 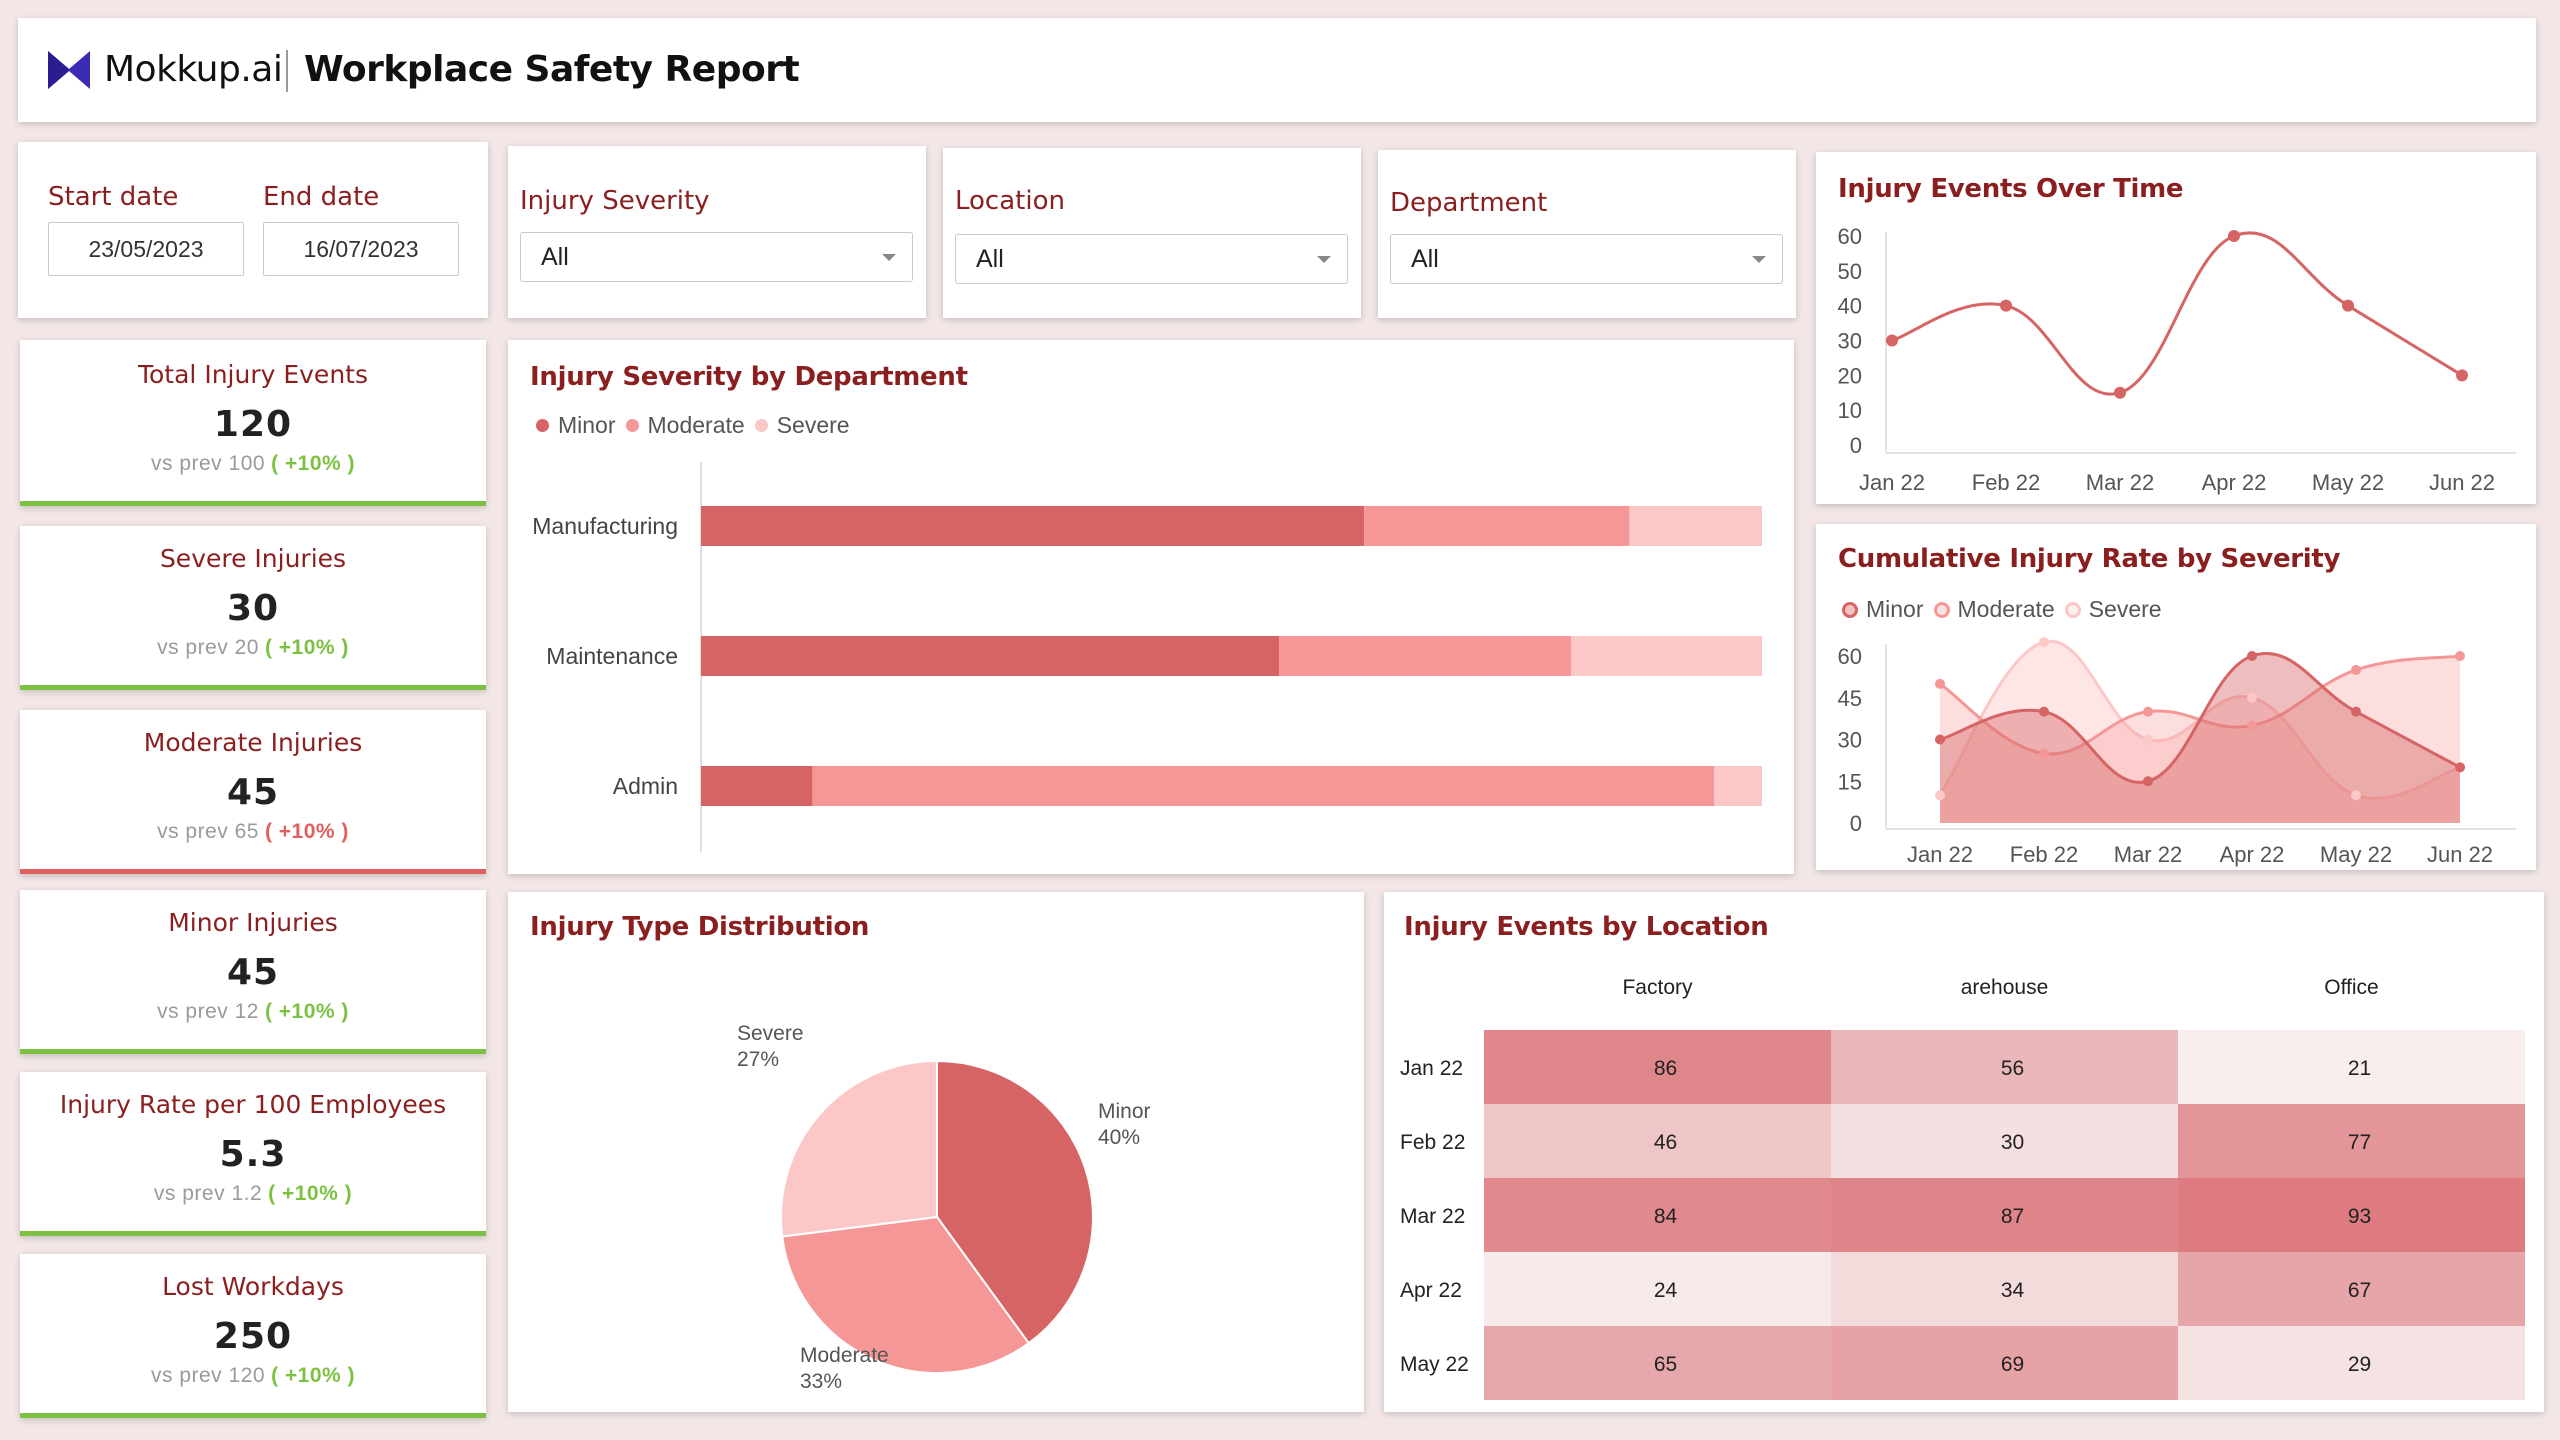 I want to click on pie-pct-label: 33%, so click(x=821, y=1381).